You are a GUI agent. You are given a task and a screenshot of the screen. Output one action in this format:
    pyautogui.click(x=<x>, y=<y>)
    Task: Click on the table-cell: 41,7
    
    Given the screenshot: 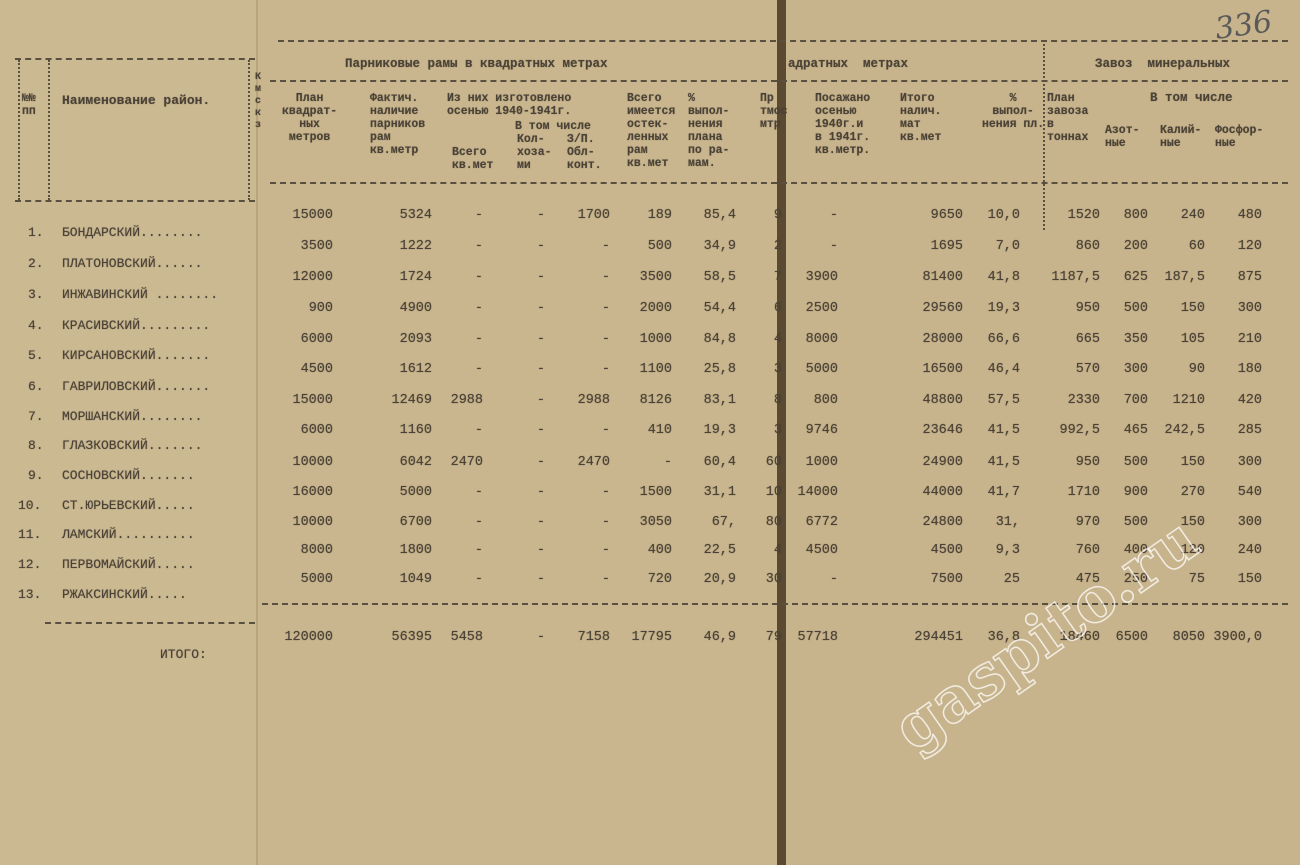 What is the action you would take?
    pyautogui.click(x=1003, y=492)
    